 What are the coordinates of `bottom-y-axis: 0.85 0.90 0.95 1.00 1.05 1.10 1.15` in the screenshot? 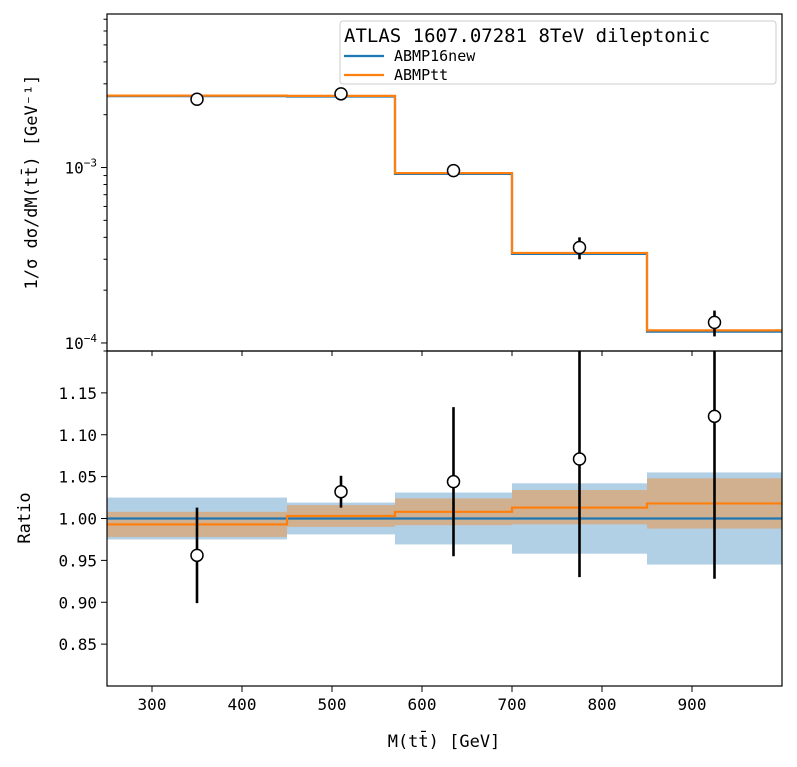 It's located at (82, 519).